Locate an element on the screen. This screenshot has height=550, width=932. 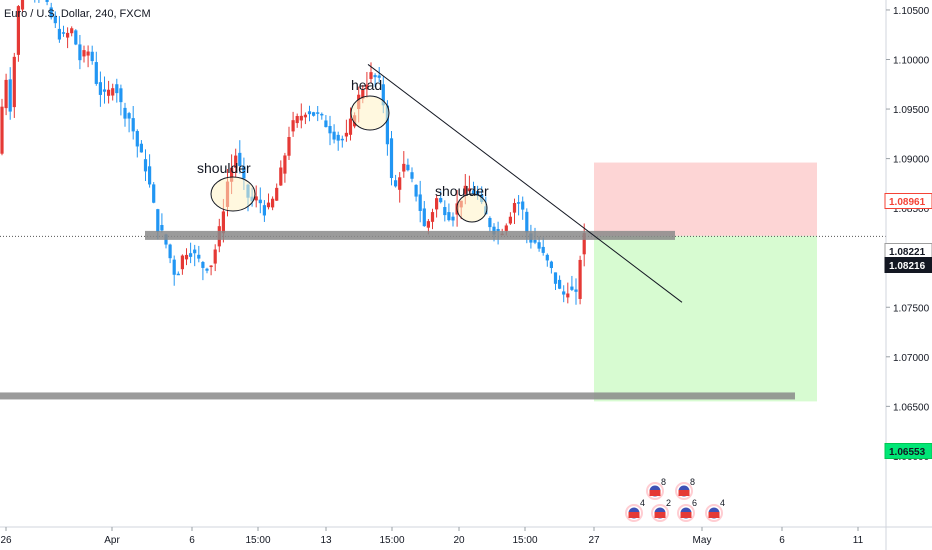
stop-loss-zone is located at coordinates (705, 199).